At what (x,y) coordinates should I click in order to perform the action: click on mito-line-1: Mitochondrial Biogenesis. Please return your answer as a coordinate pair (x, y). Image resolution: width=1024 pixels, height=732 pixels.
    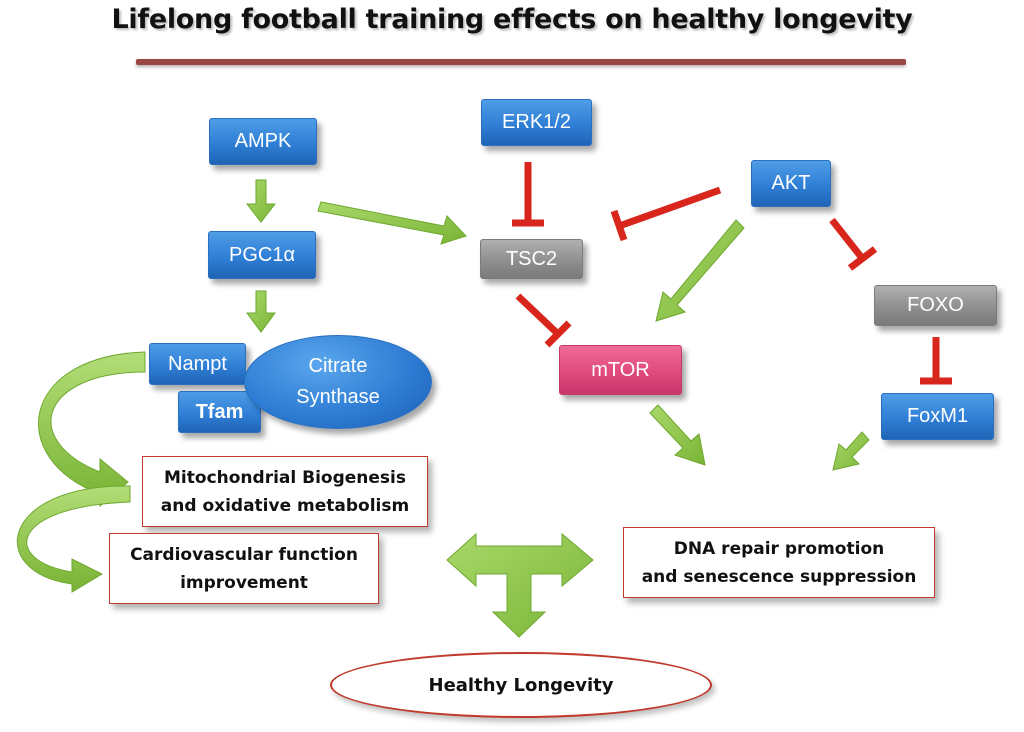
    Looking at the image, I should click on (285, 477).